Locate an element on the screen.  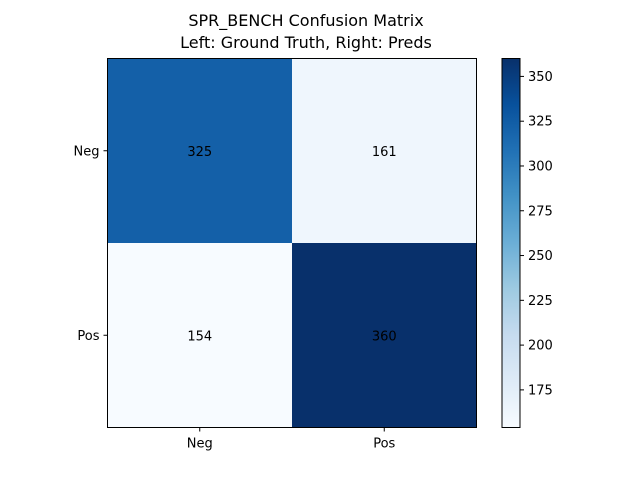
chart-title: SPR_BENCH Confusion Matrix is located at coordinates (306, 20).